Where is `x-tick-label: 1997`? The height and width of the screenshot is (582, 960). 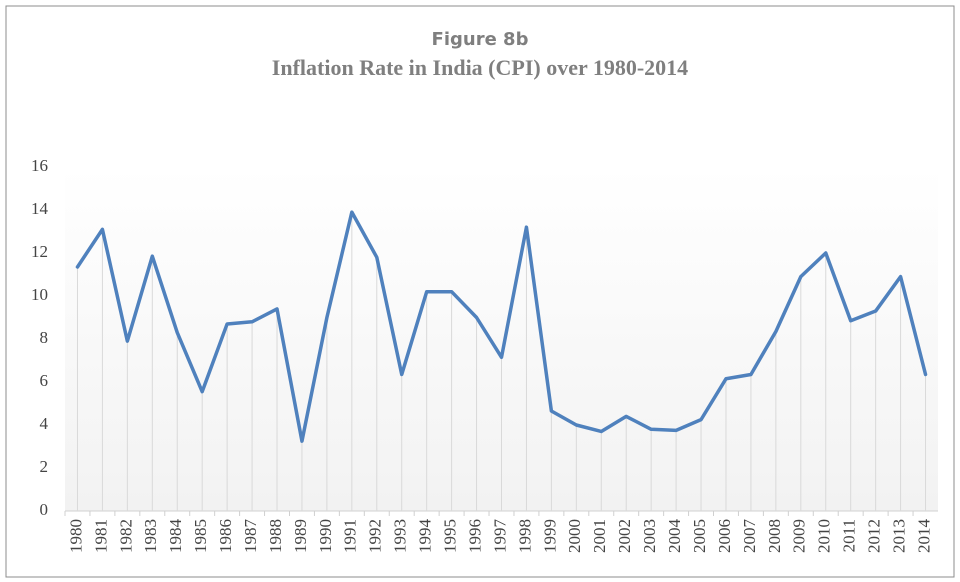 x-tick-label: 1997 is located at coordinates (499, 536).